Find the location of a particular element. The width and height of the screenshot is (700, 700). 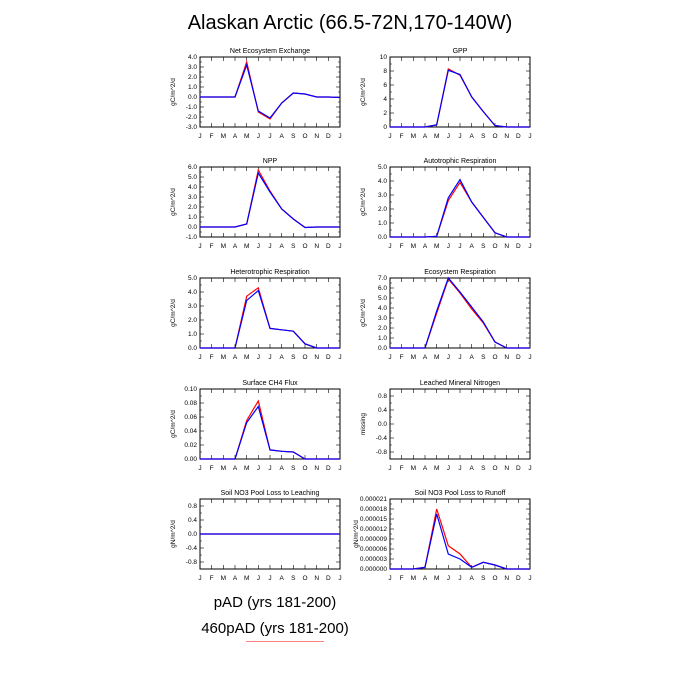

y-tick-label: 0.000021 is located at coordinates (373, 499).